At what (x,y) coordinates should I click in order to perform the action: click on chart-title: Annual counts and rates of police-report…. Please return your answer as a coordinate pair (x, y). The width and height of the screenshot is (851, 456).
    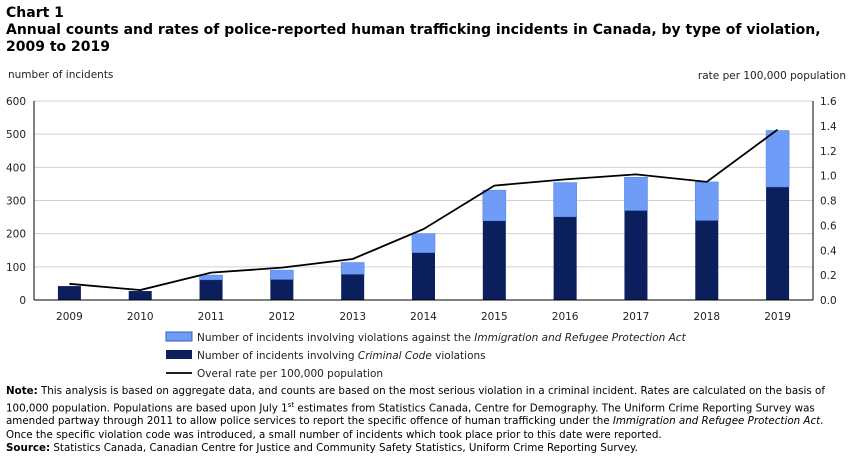
    Looking at the image, I should click on (413, 38).